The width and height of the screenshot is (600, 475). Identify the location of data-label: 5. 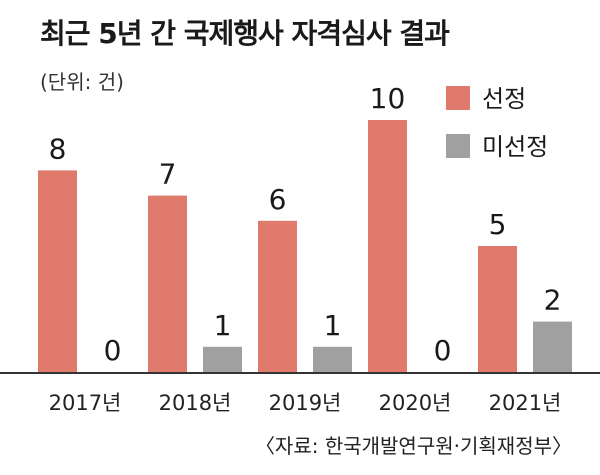
(498, 224).